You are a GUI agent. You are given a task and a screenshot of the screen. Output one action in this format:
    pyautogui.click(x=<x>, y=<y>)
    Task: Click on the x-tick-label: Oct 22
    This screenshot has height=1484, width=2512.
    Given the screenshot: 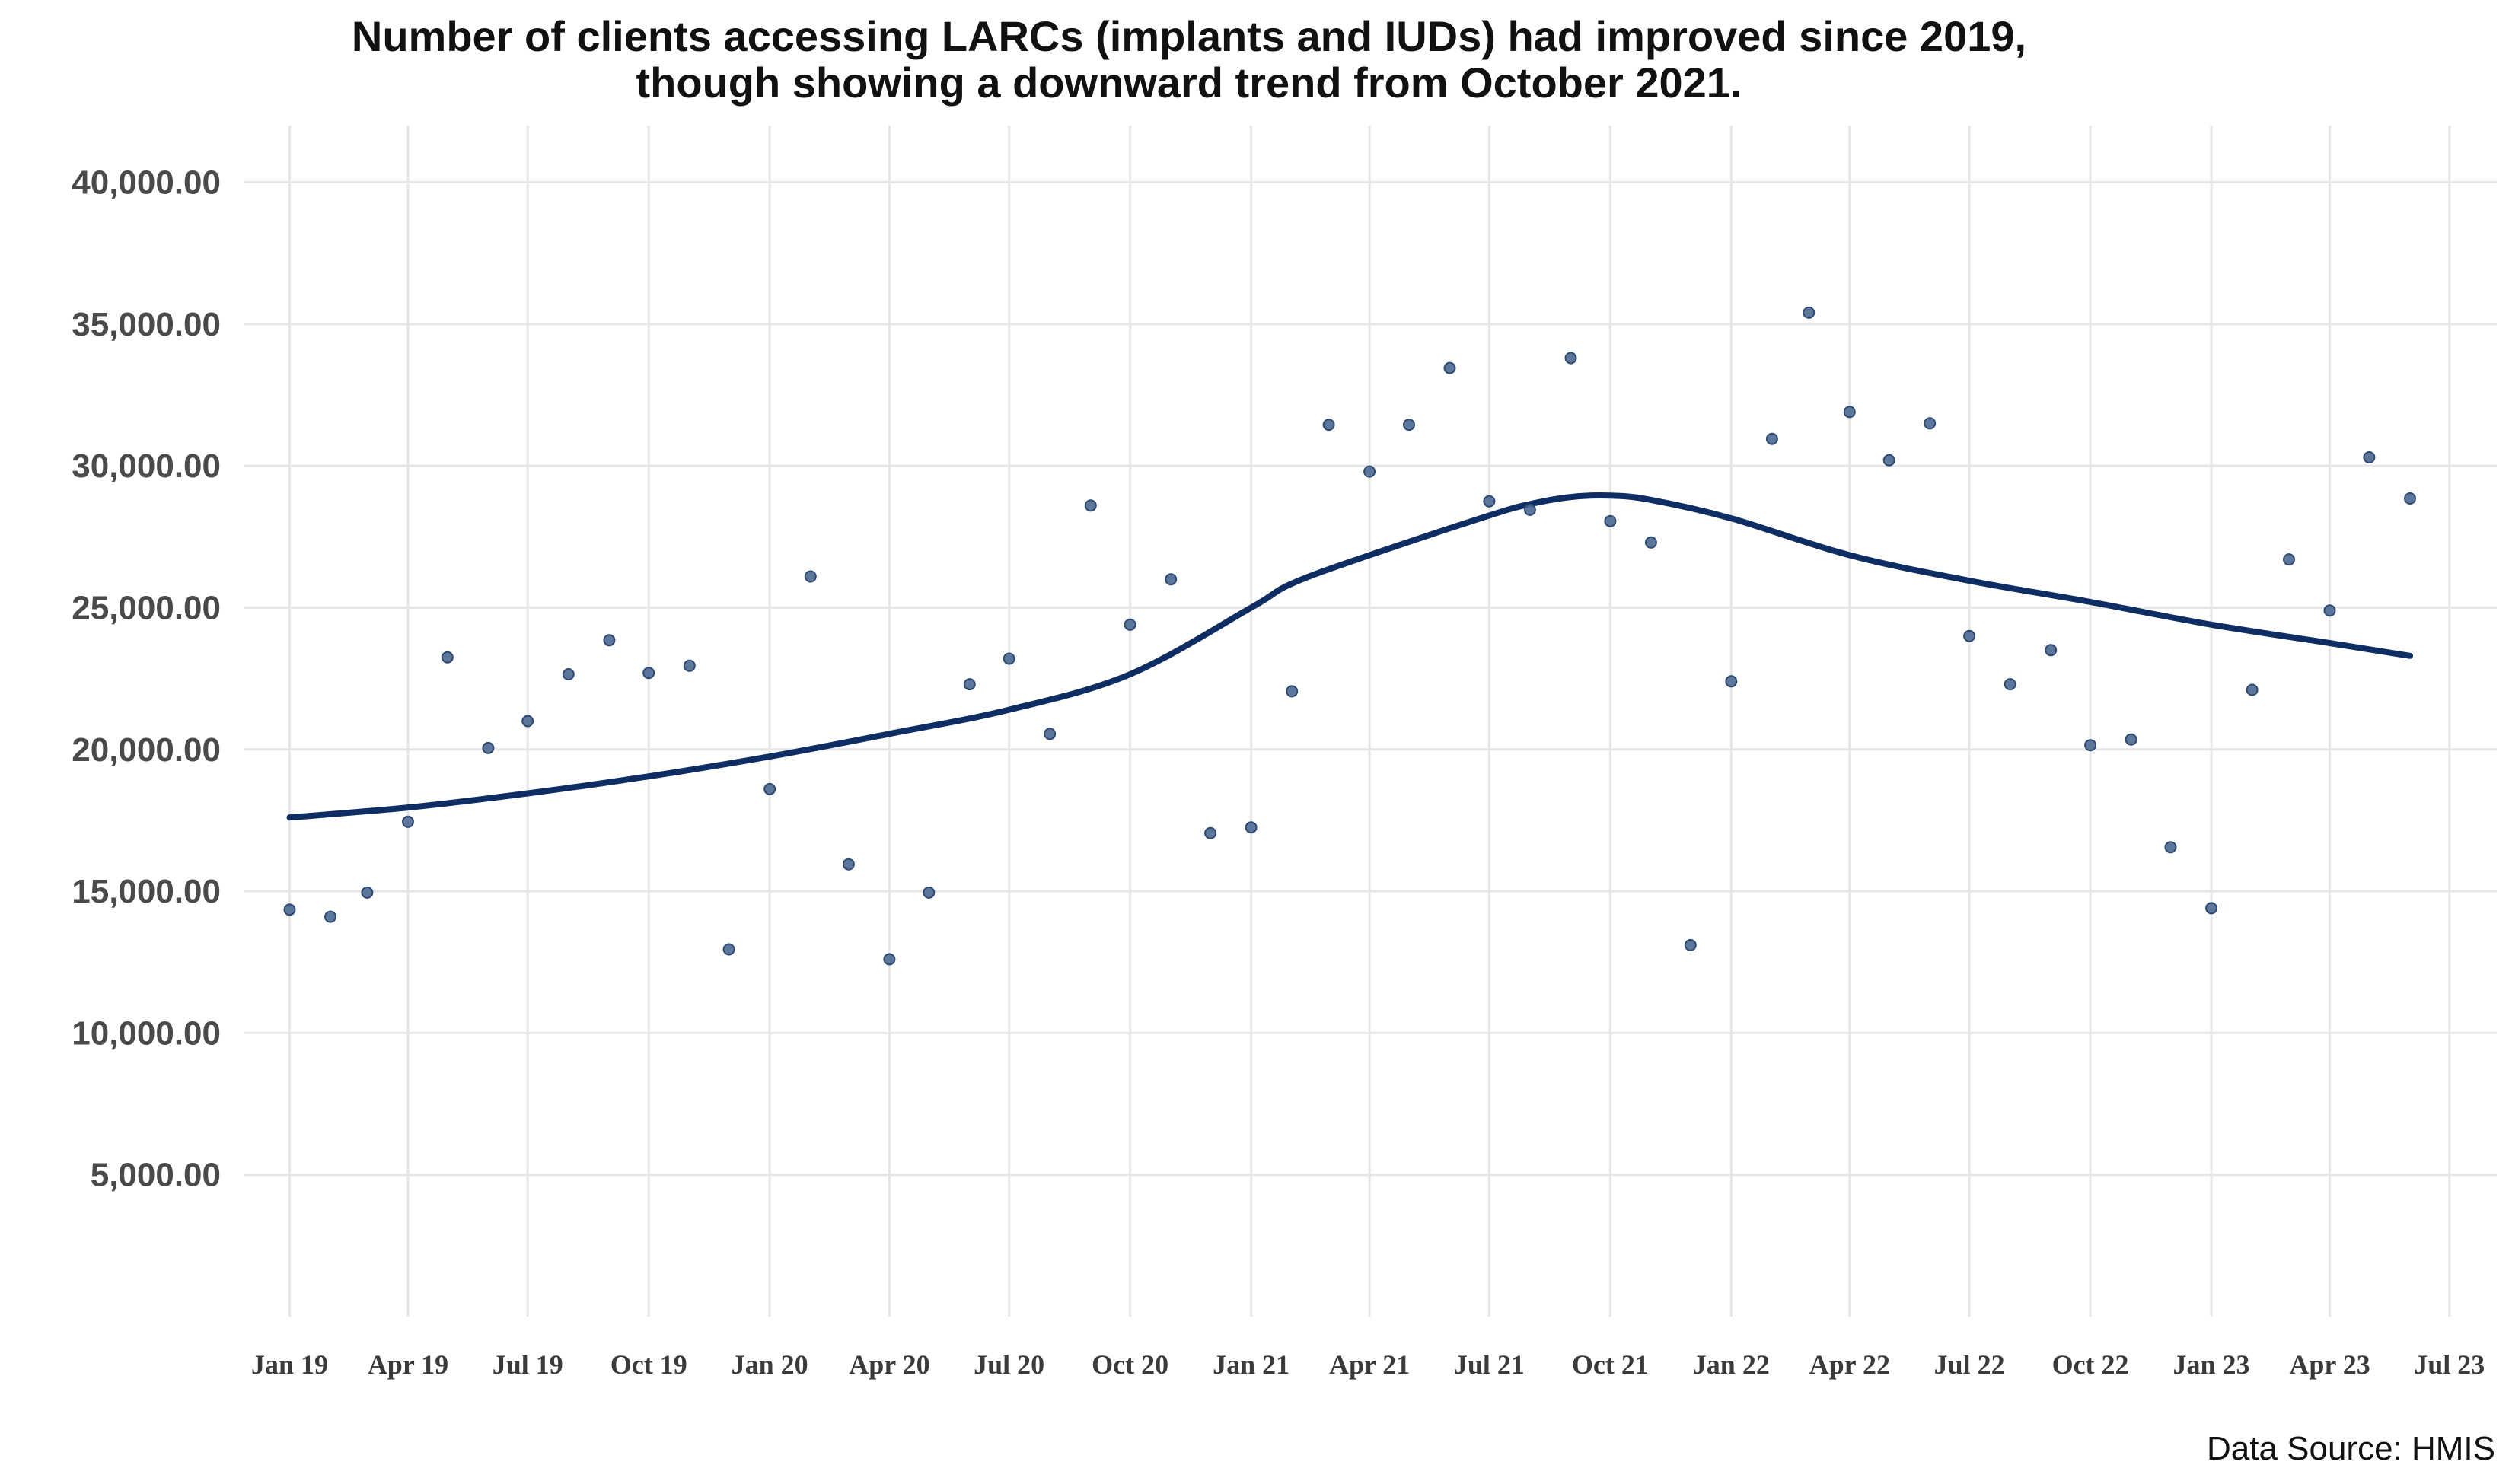 What is the action you would take?
    pyautogui.click(x=2090, y=1364)
    